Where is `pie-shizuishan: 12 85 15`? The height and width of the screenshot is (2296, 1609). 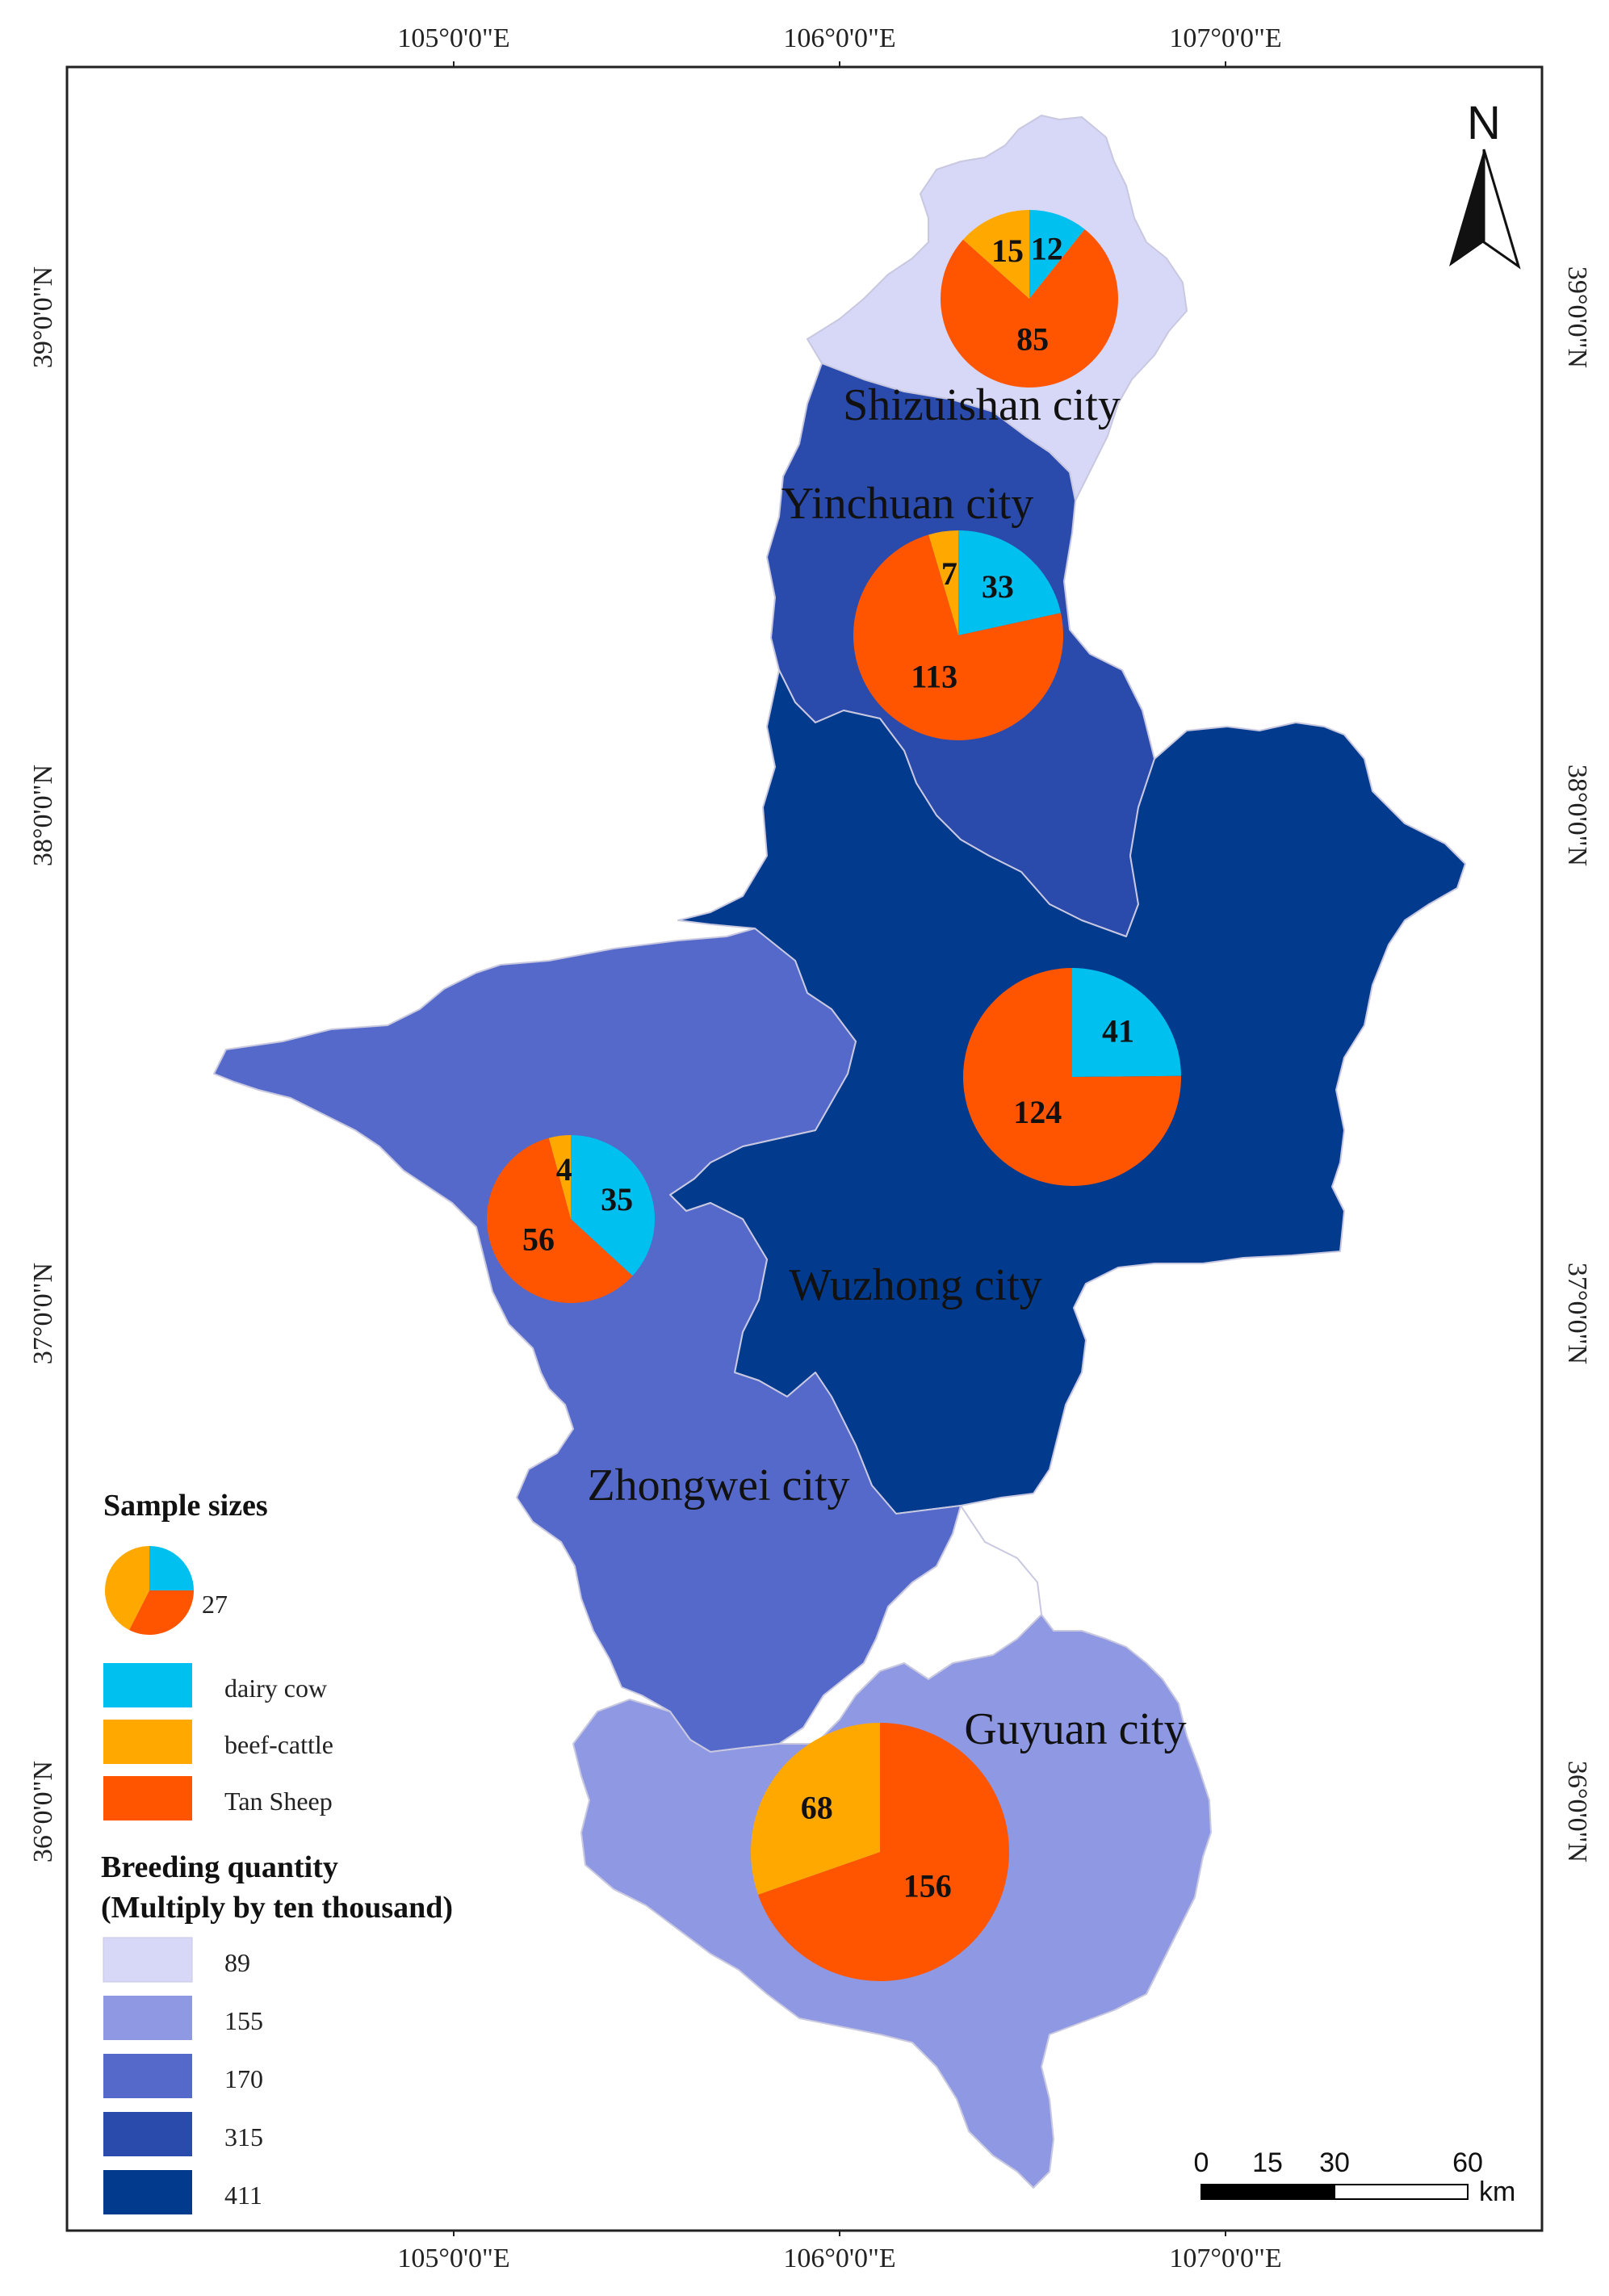
pie-shizuishan: 12 85 15 is located at coordinates (1029, 299).